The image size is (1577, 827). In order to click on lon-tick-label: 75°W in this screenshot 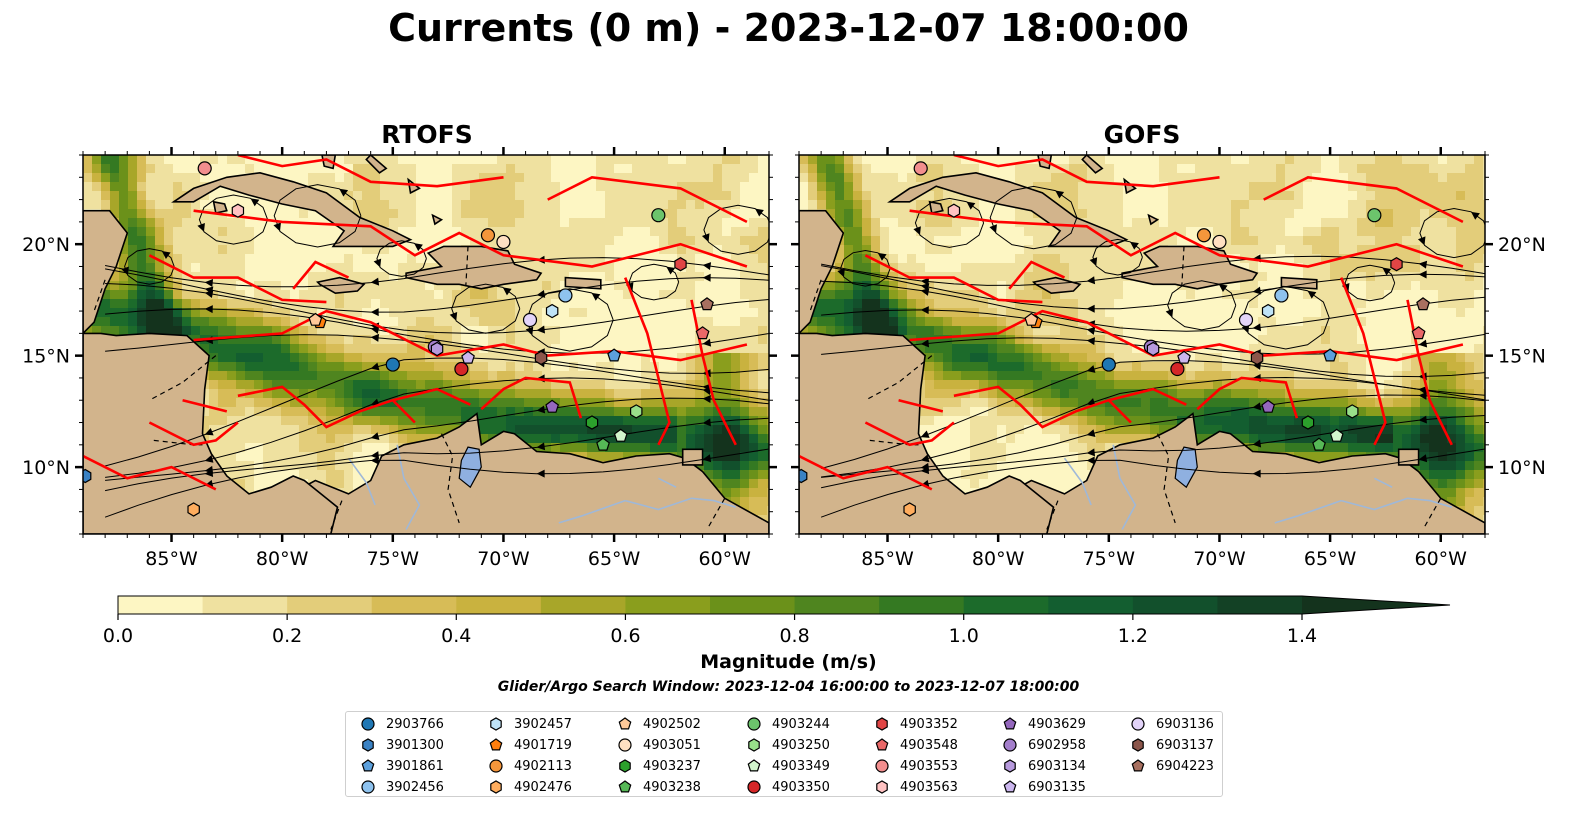, I will do `click(393, 559)`.